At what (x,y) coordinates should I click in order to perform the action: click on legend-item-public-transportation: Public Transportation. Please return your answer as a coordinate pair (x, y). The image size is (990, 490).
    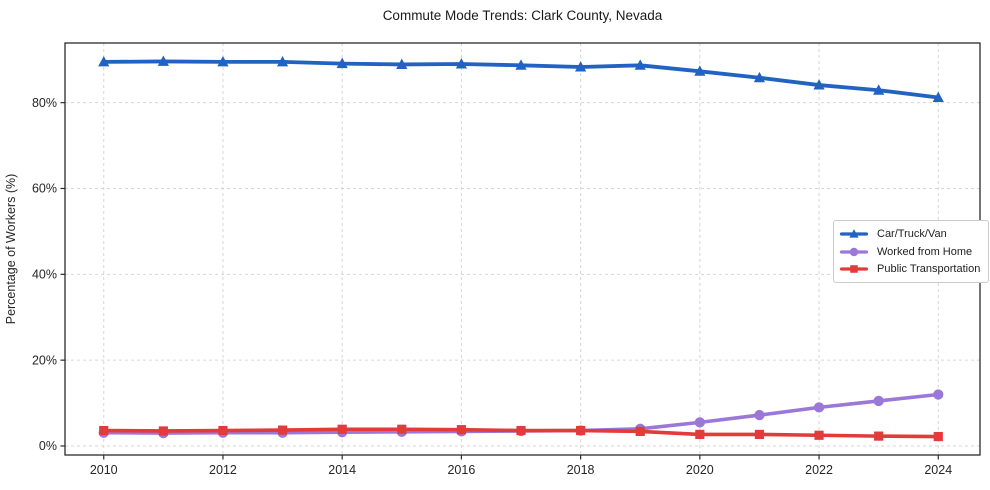
    Looking at the image, I should click on (910, 269).